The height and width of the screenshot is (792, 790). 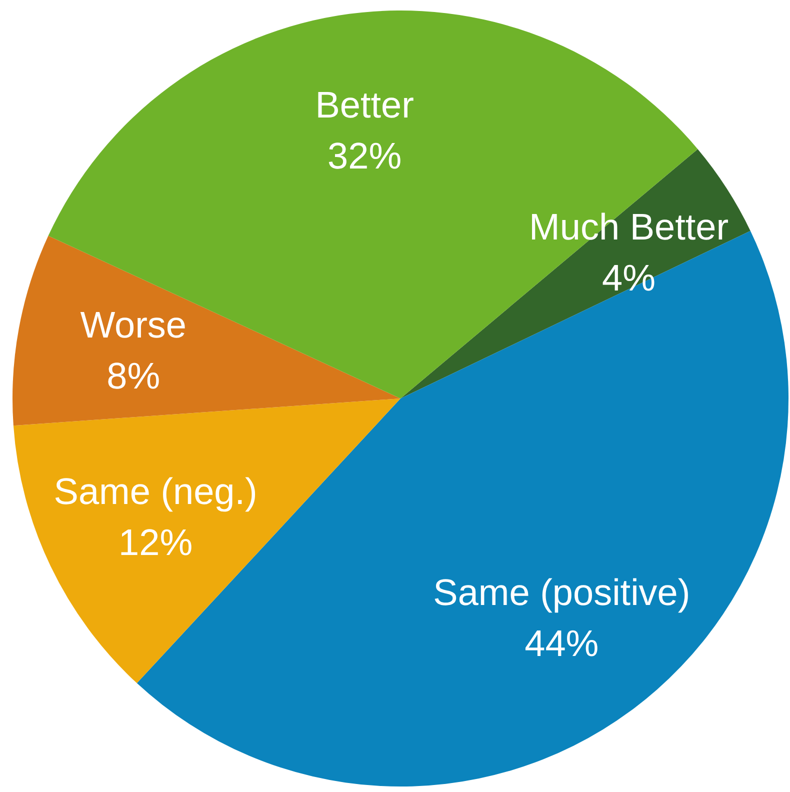 What do you see at coordinates (561, 593) in the screenshot?
I see `slice-label: Same (positive)` at bounding box center [561, 593].